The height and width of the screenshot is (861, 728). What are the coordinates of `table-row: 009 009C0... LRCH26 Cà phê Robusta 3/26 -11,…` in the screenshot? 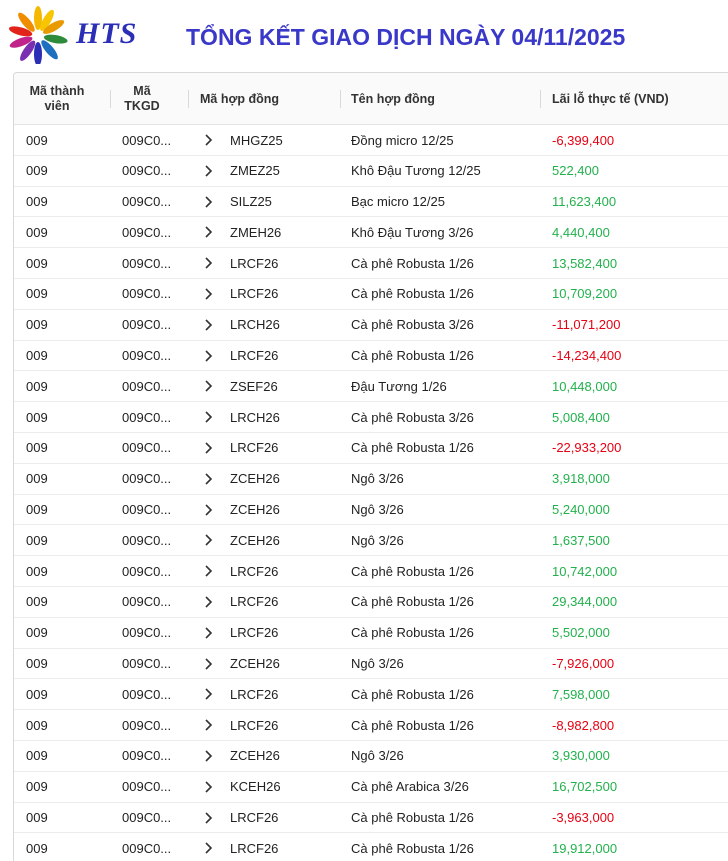 It's located at (371, 325).